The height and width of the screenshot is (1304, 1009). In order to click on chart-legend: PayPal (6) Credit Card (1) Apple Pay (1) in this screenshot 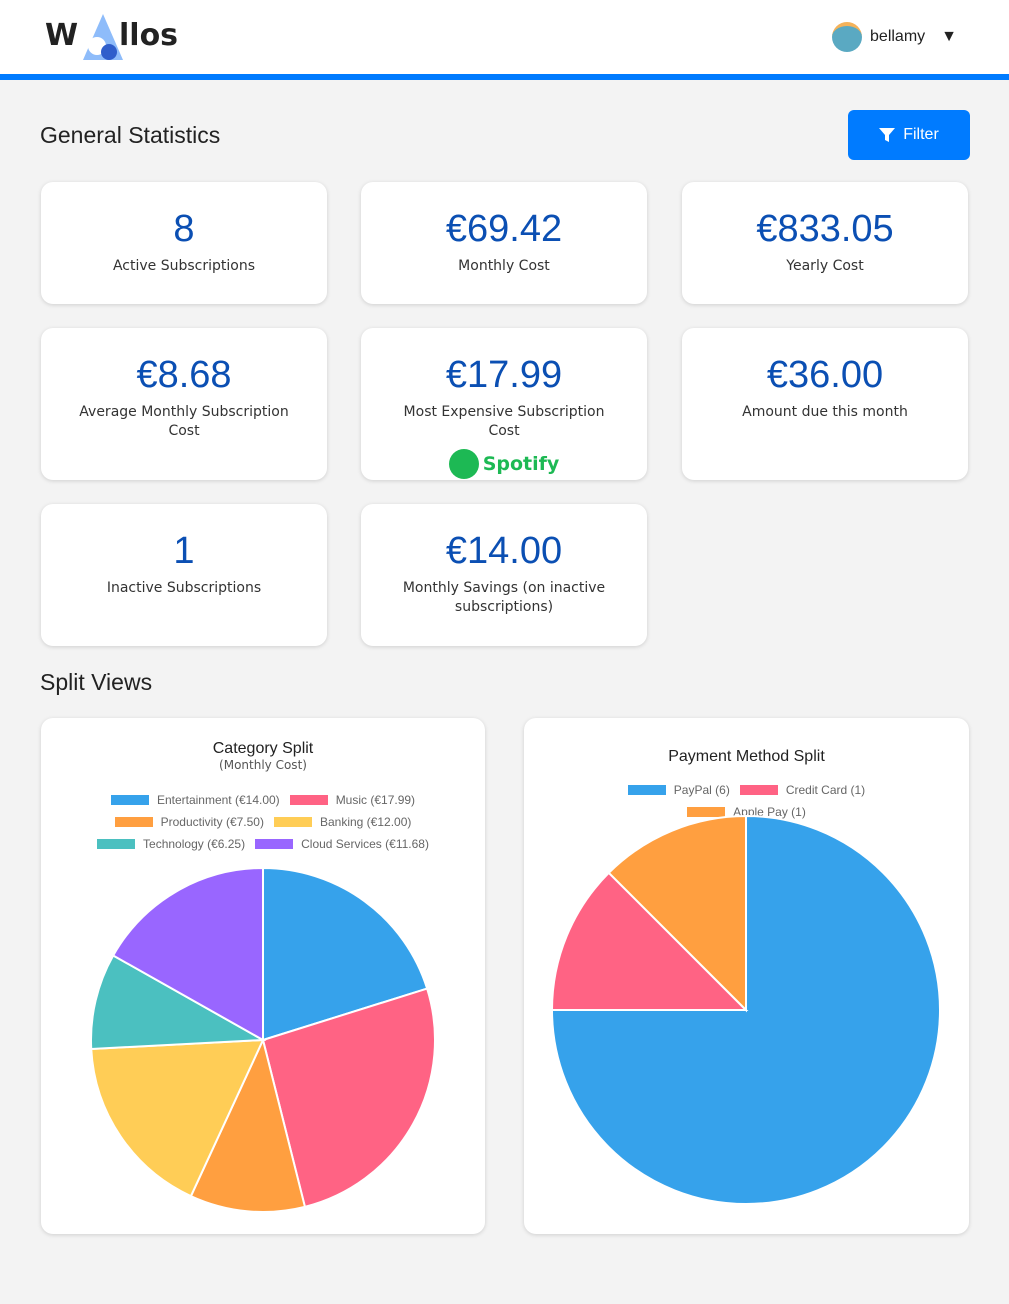, I will do `click(746, 801)`.